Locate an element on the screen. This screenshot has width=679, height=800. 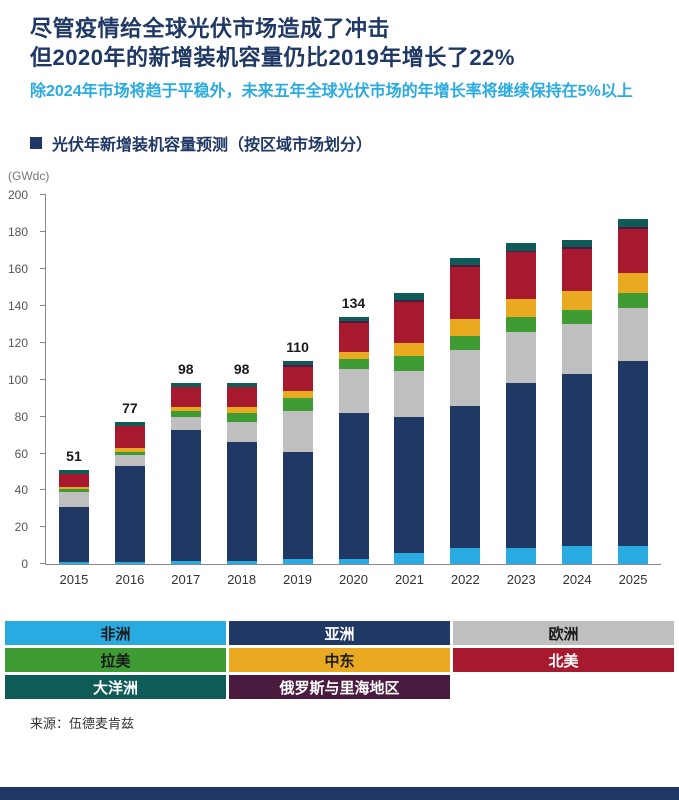
square-bullet-icon is located at coordinates (36, 143).